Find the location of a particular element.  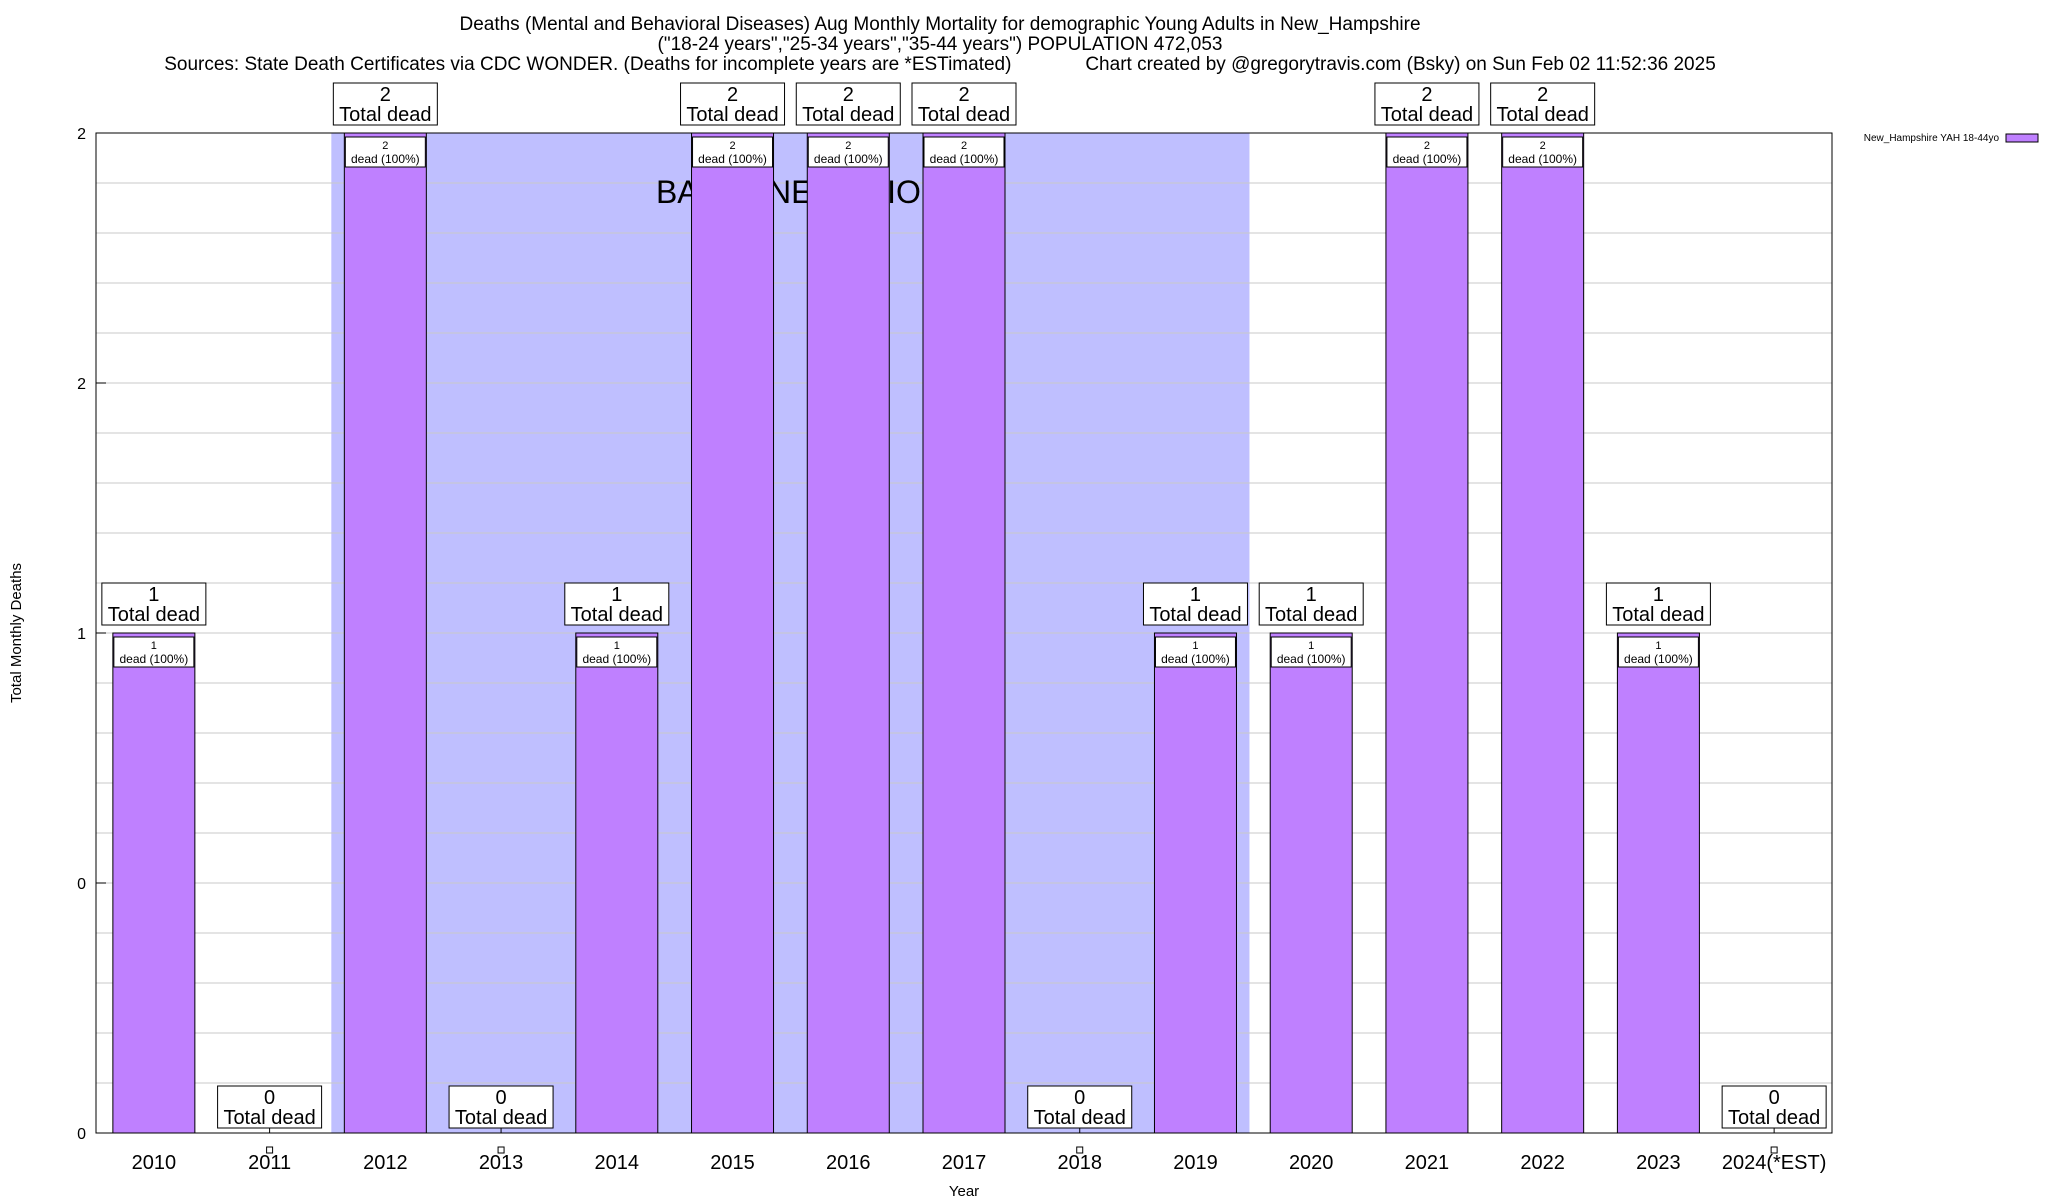

x-tick-label: 2014 is located at coordinates (617, 1163).